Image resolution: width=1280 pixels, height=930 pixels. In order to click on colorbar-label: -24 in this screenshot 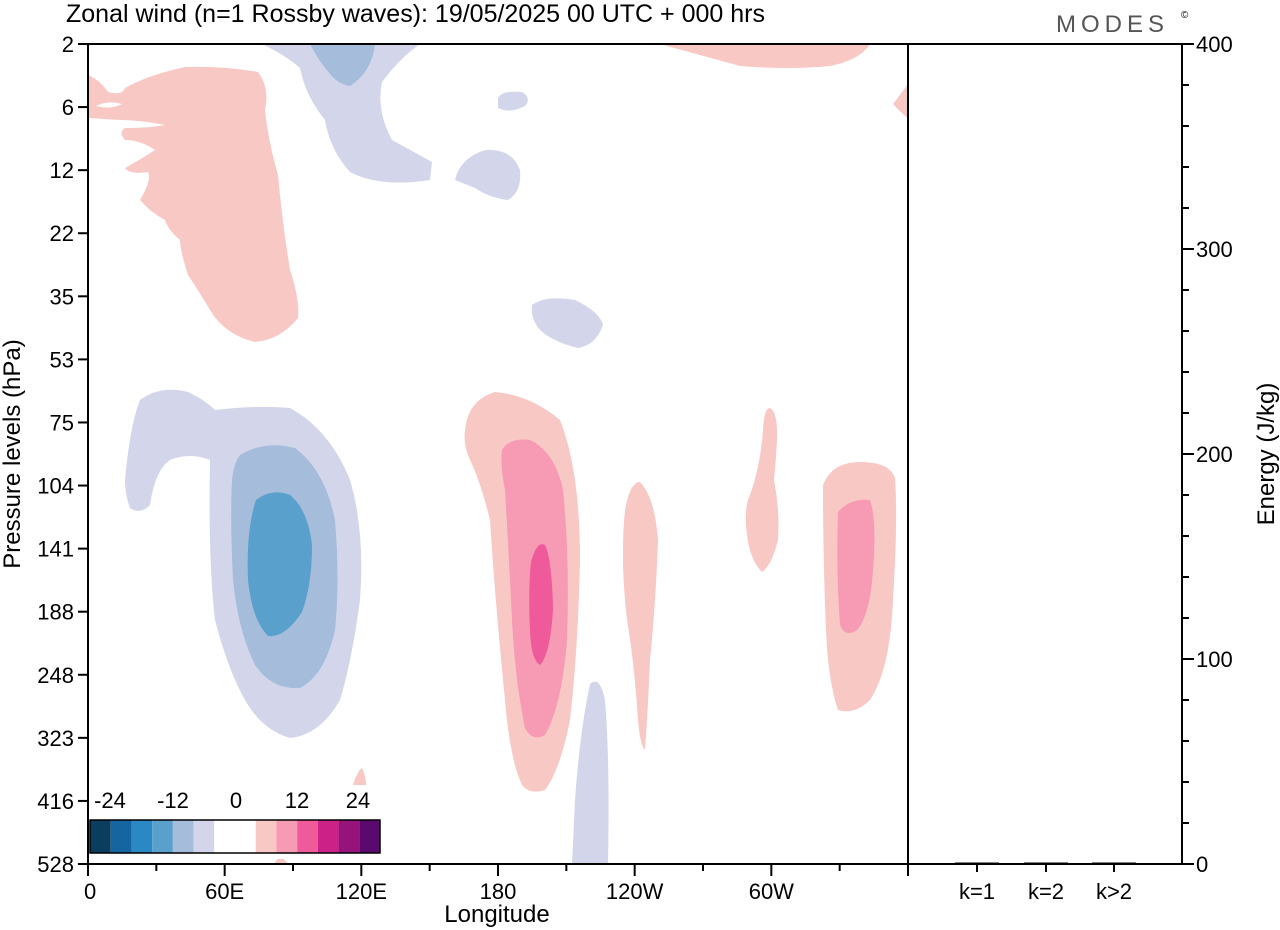, I will do `click(110, 800)`.